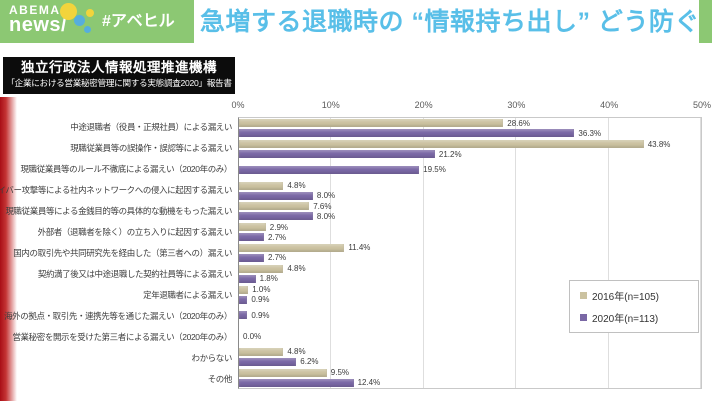  I want to click on bar-value-label: 1.8%, so click(268, 279).